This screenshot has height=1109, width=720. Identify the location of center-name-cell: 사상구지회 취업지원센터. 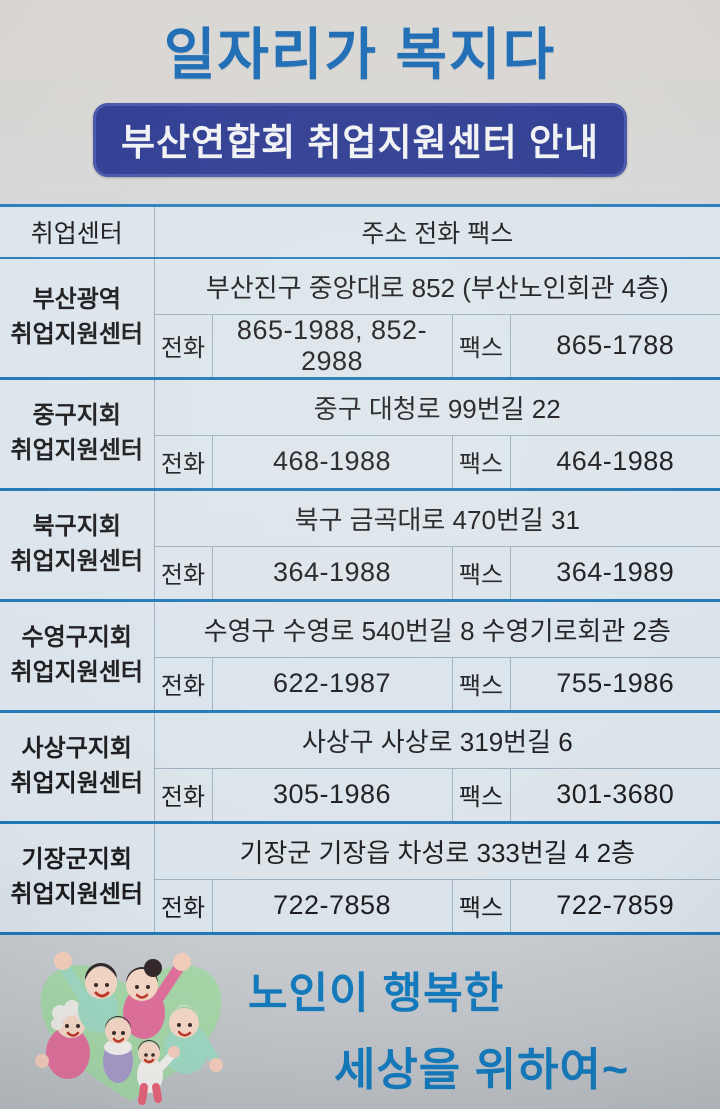
(77, 767).